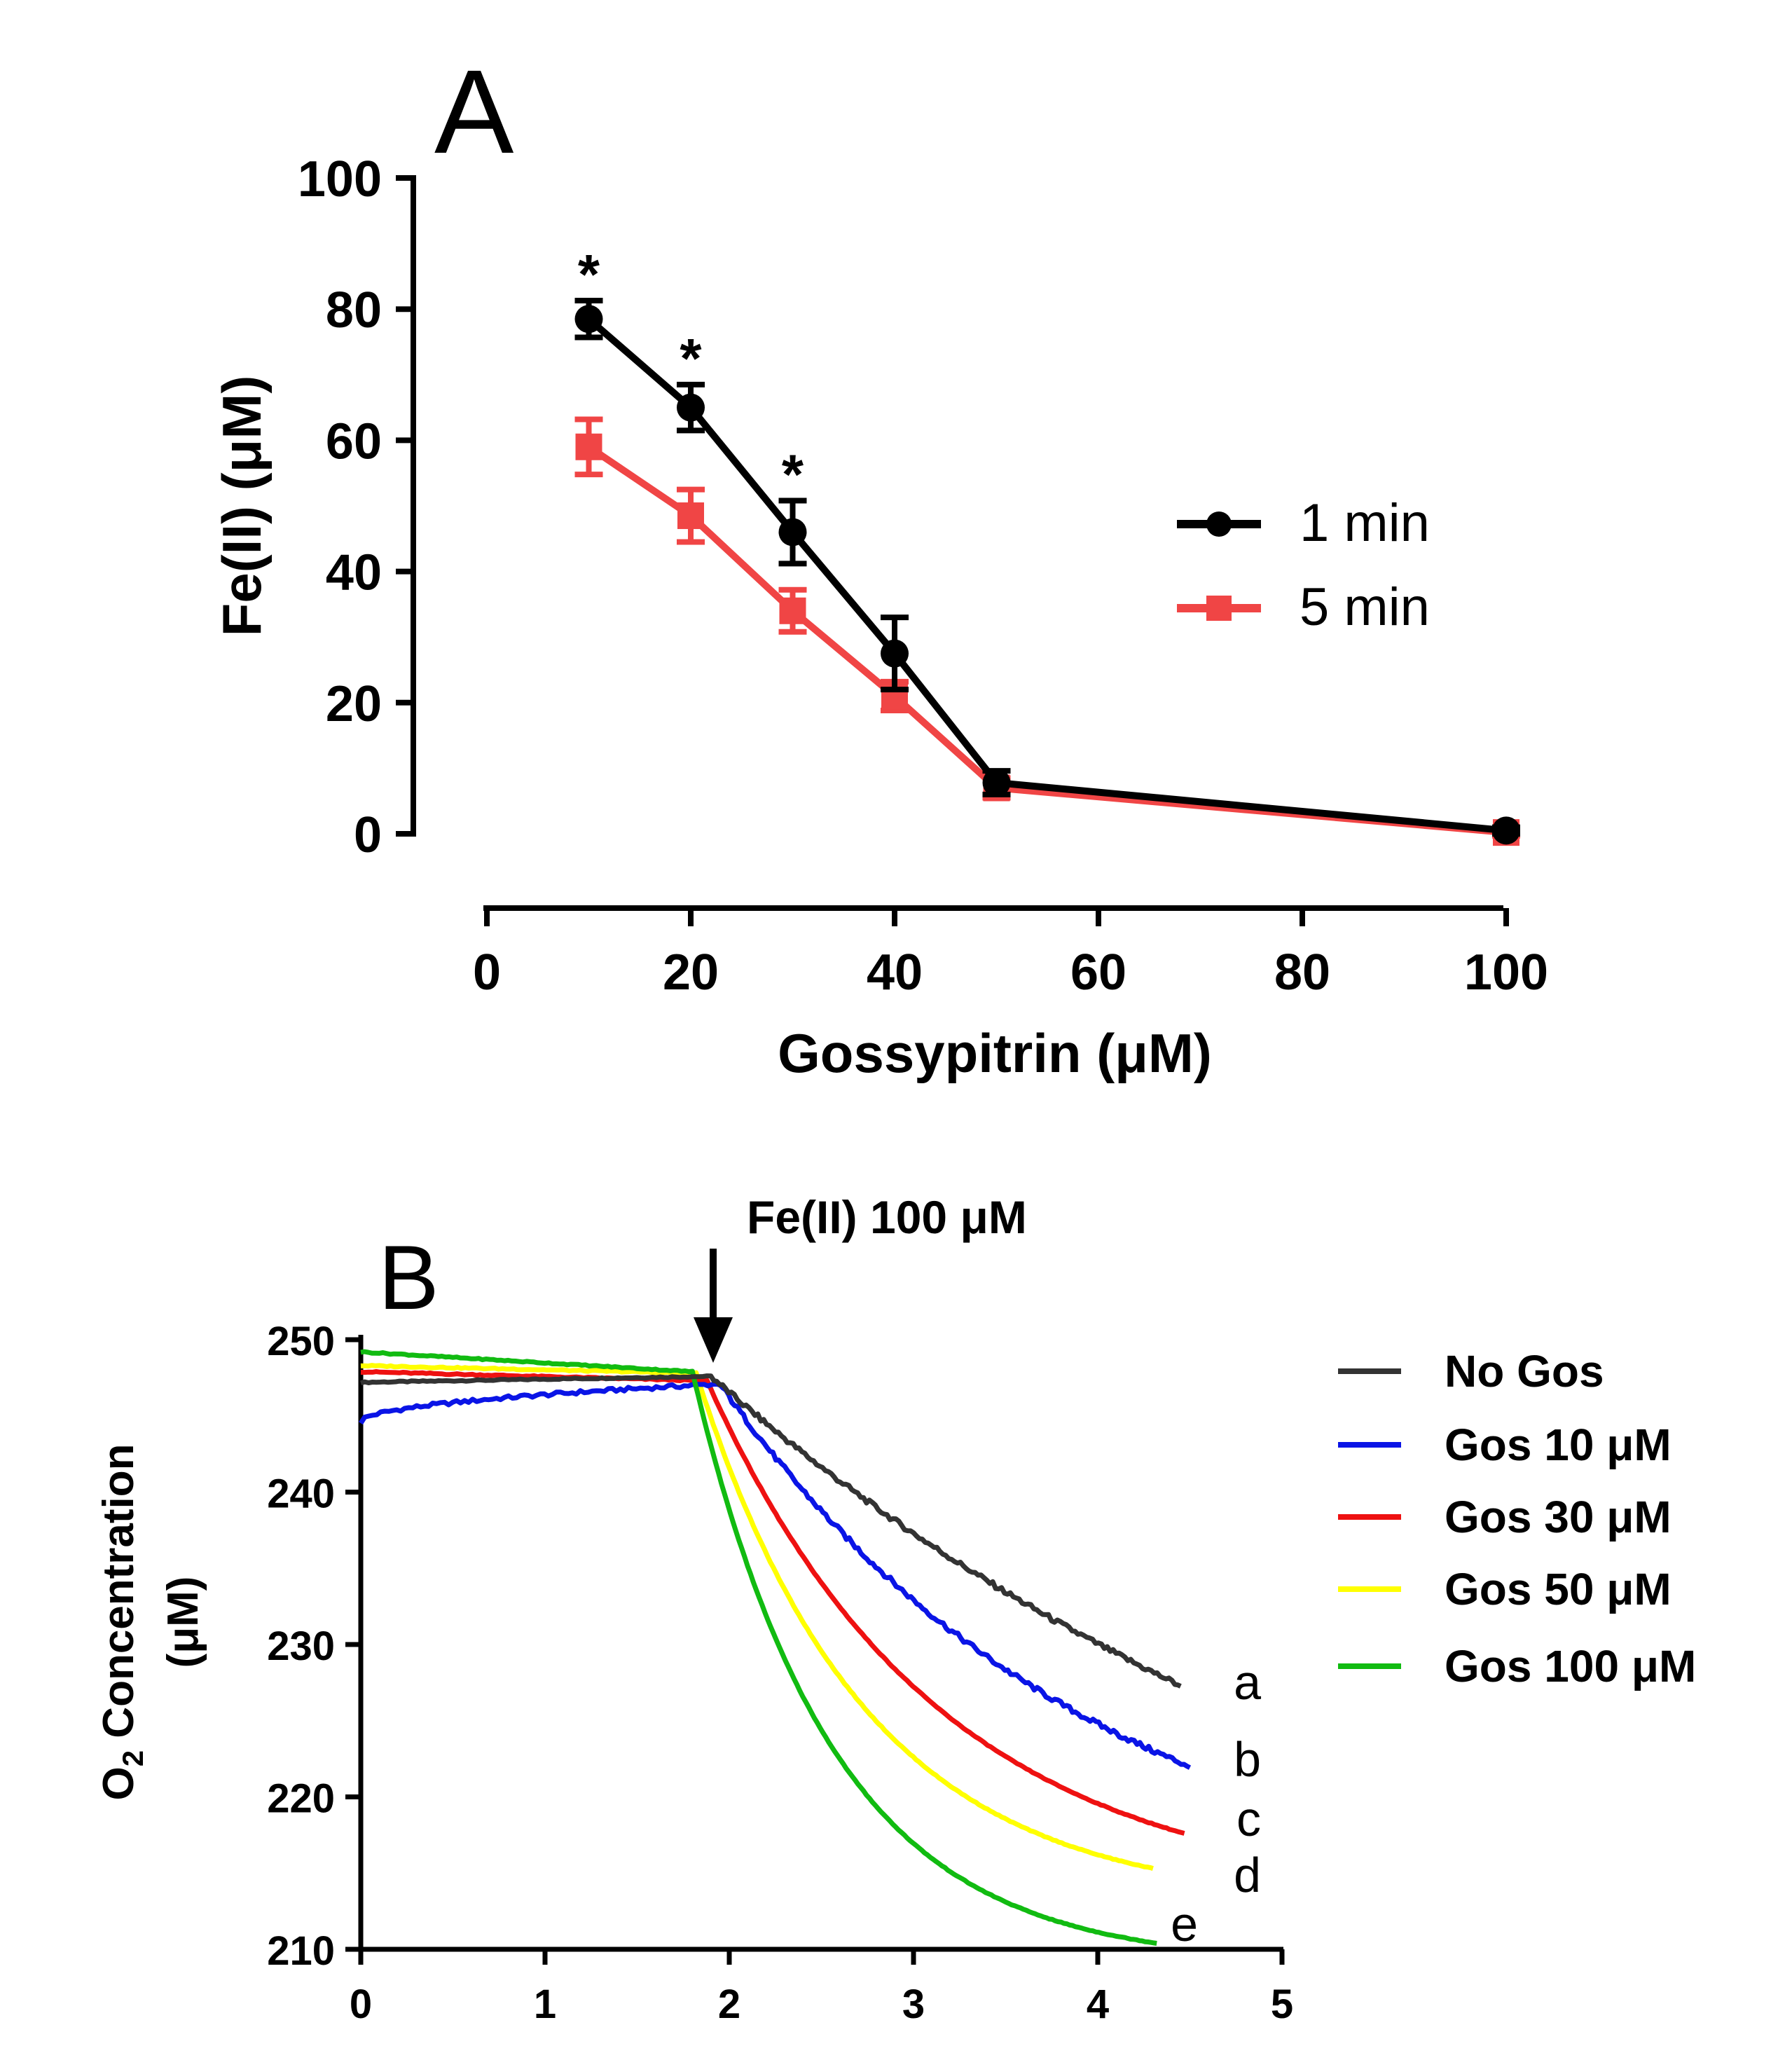 The image size is (1792, 2053). Describe the element at coordinates (354, 573) in the screenshot. I see `y-tick-label: 40` at that location.